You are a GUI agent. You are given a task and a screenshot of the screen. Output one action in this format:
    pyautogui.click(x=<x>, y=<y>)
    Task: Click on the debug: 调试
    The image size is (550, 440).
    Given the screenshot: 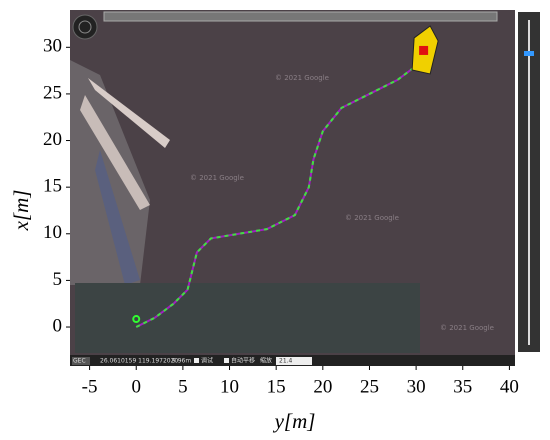 What is the action you would take?
    pyautogui.click(x=207, y=361)
    